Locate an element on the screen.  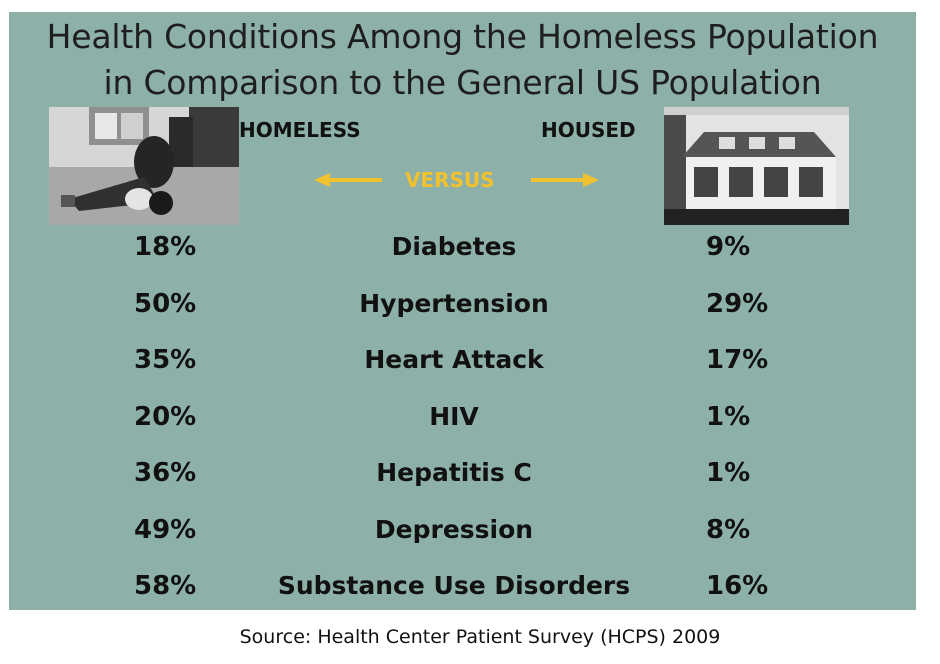
house-photo is located at coordinates (756, 166).